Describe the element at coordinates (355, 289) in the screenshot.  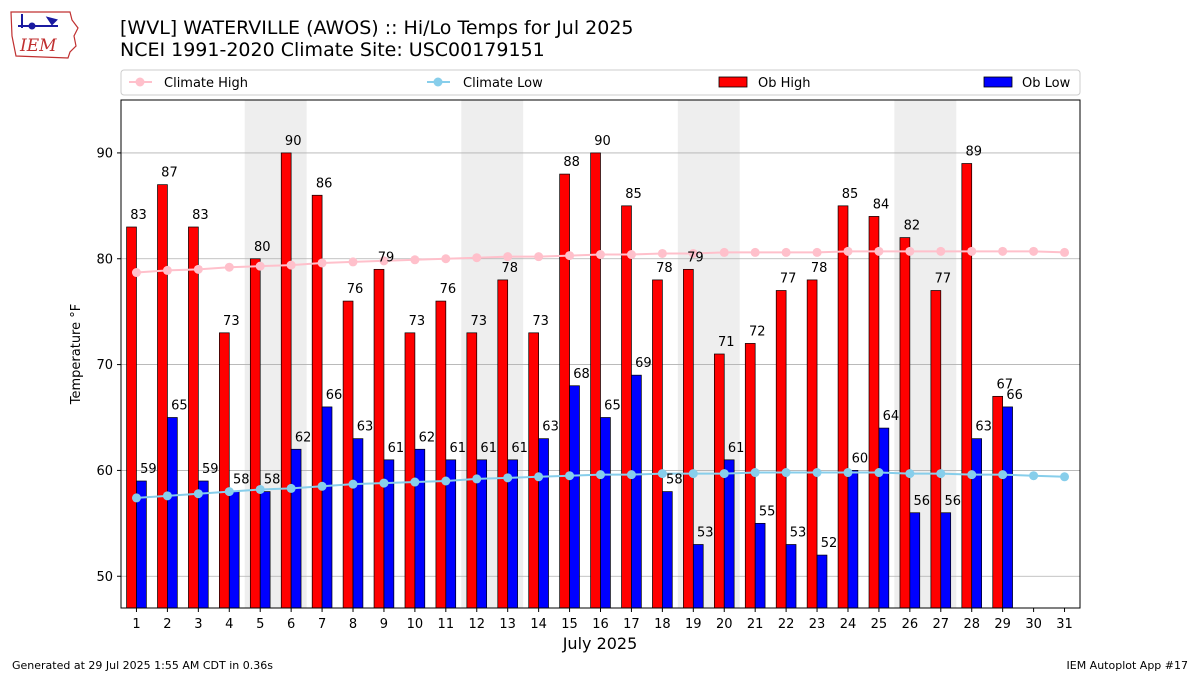
I see `ob-high-value-label: 76` at that location.